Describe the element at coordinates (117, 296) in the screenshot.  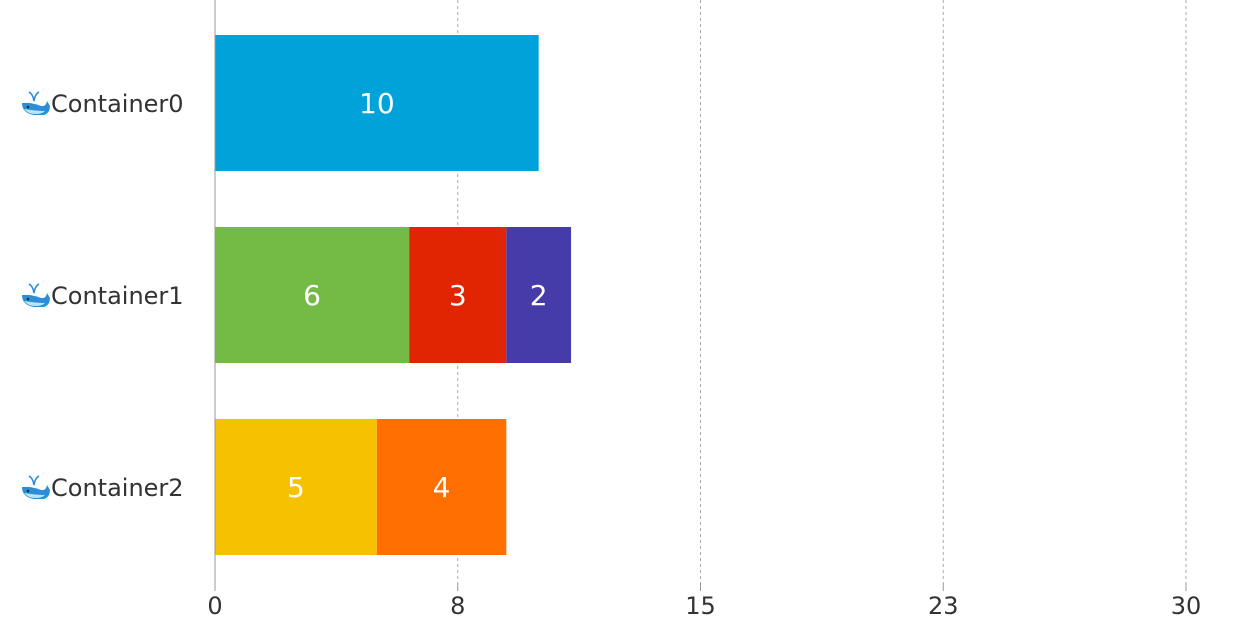
I see `category-label: Container1` at that location.